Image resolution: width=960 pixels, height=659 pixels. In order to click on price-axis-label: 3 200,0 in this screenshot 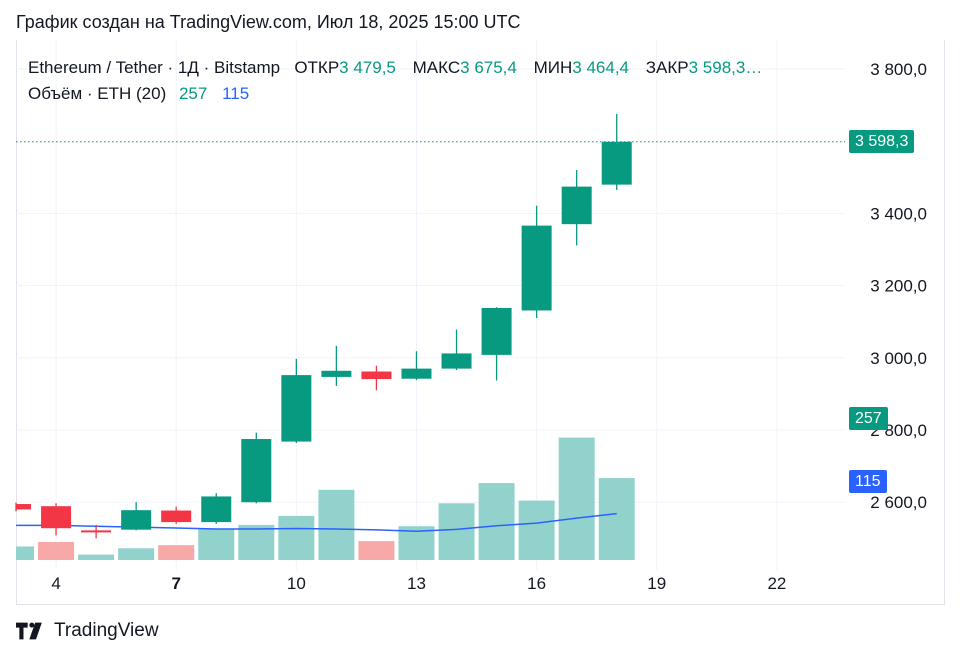, I will do `click(898, 286)`.